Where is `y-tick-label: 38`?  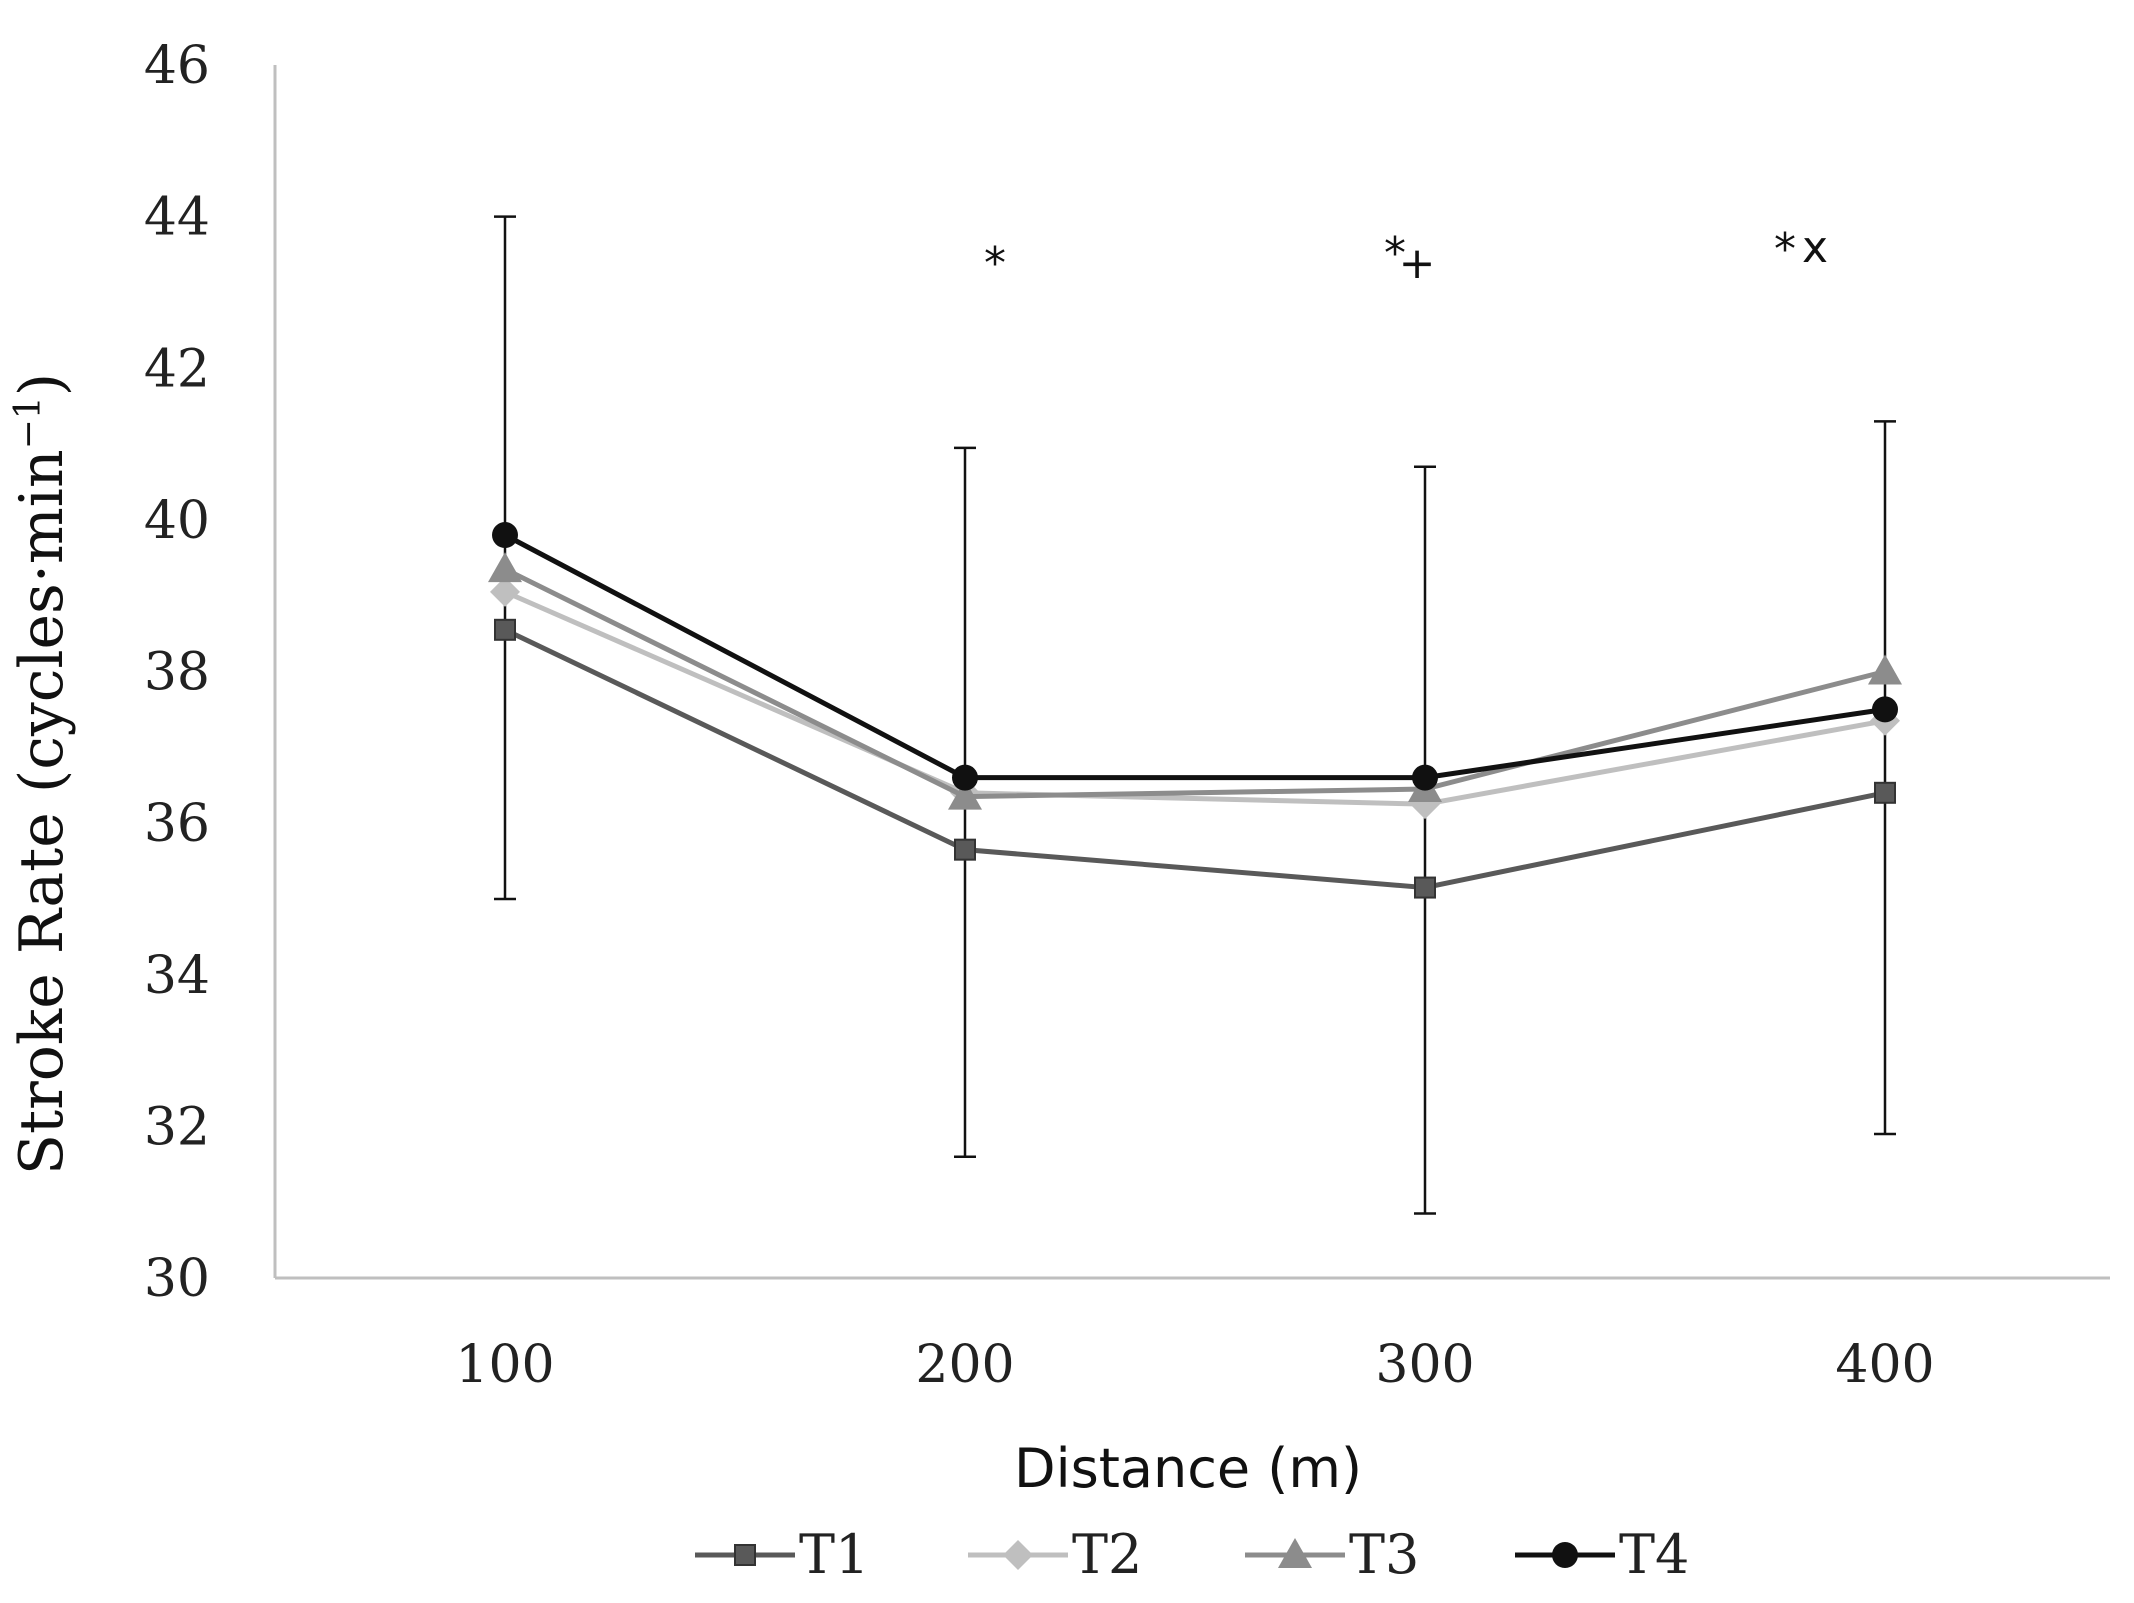 y-tick-label: 38 is located at coordinates (177, 673).